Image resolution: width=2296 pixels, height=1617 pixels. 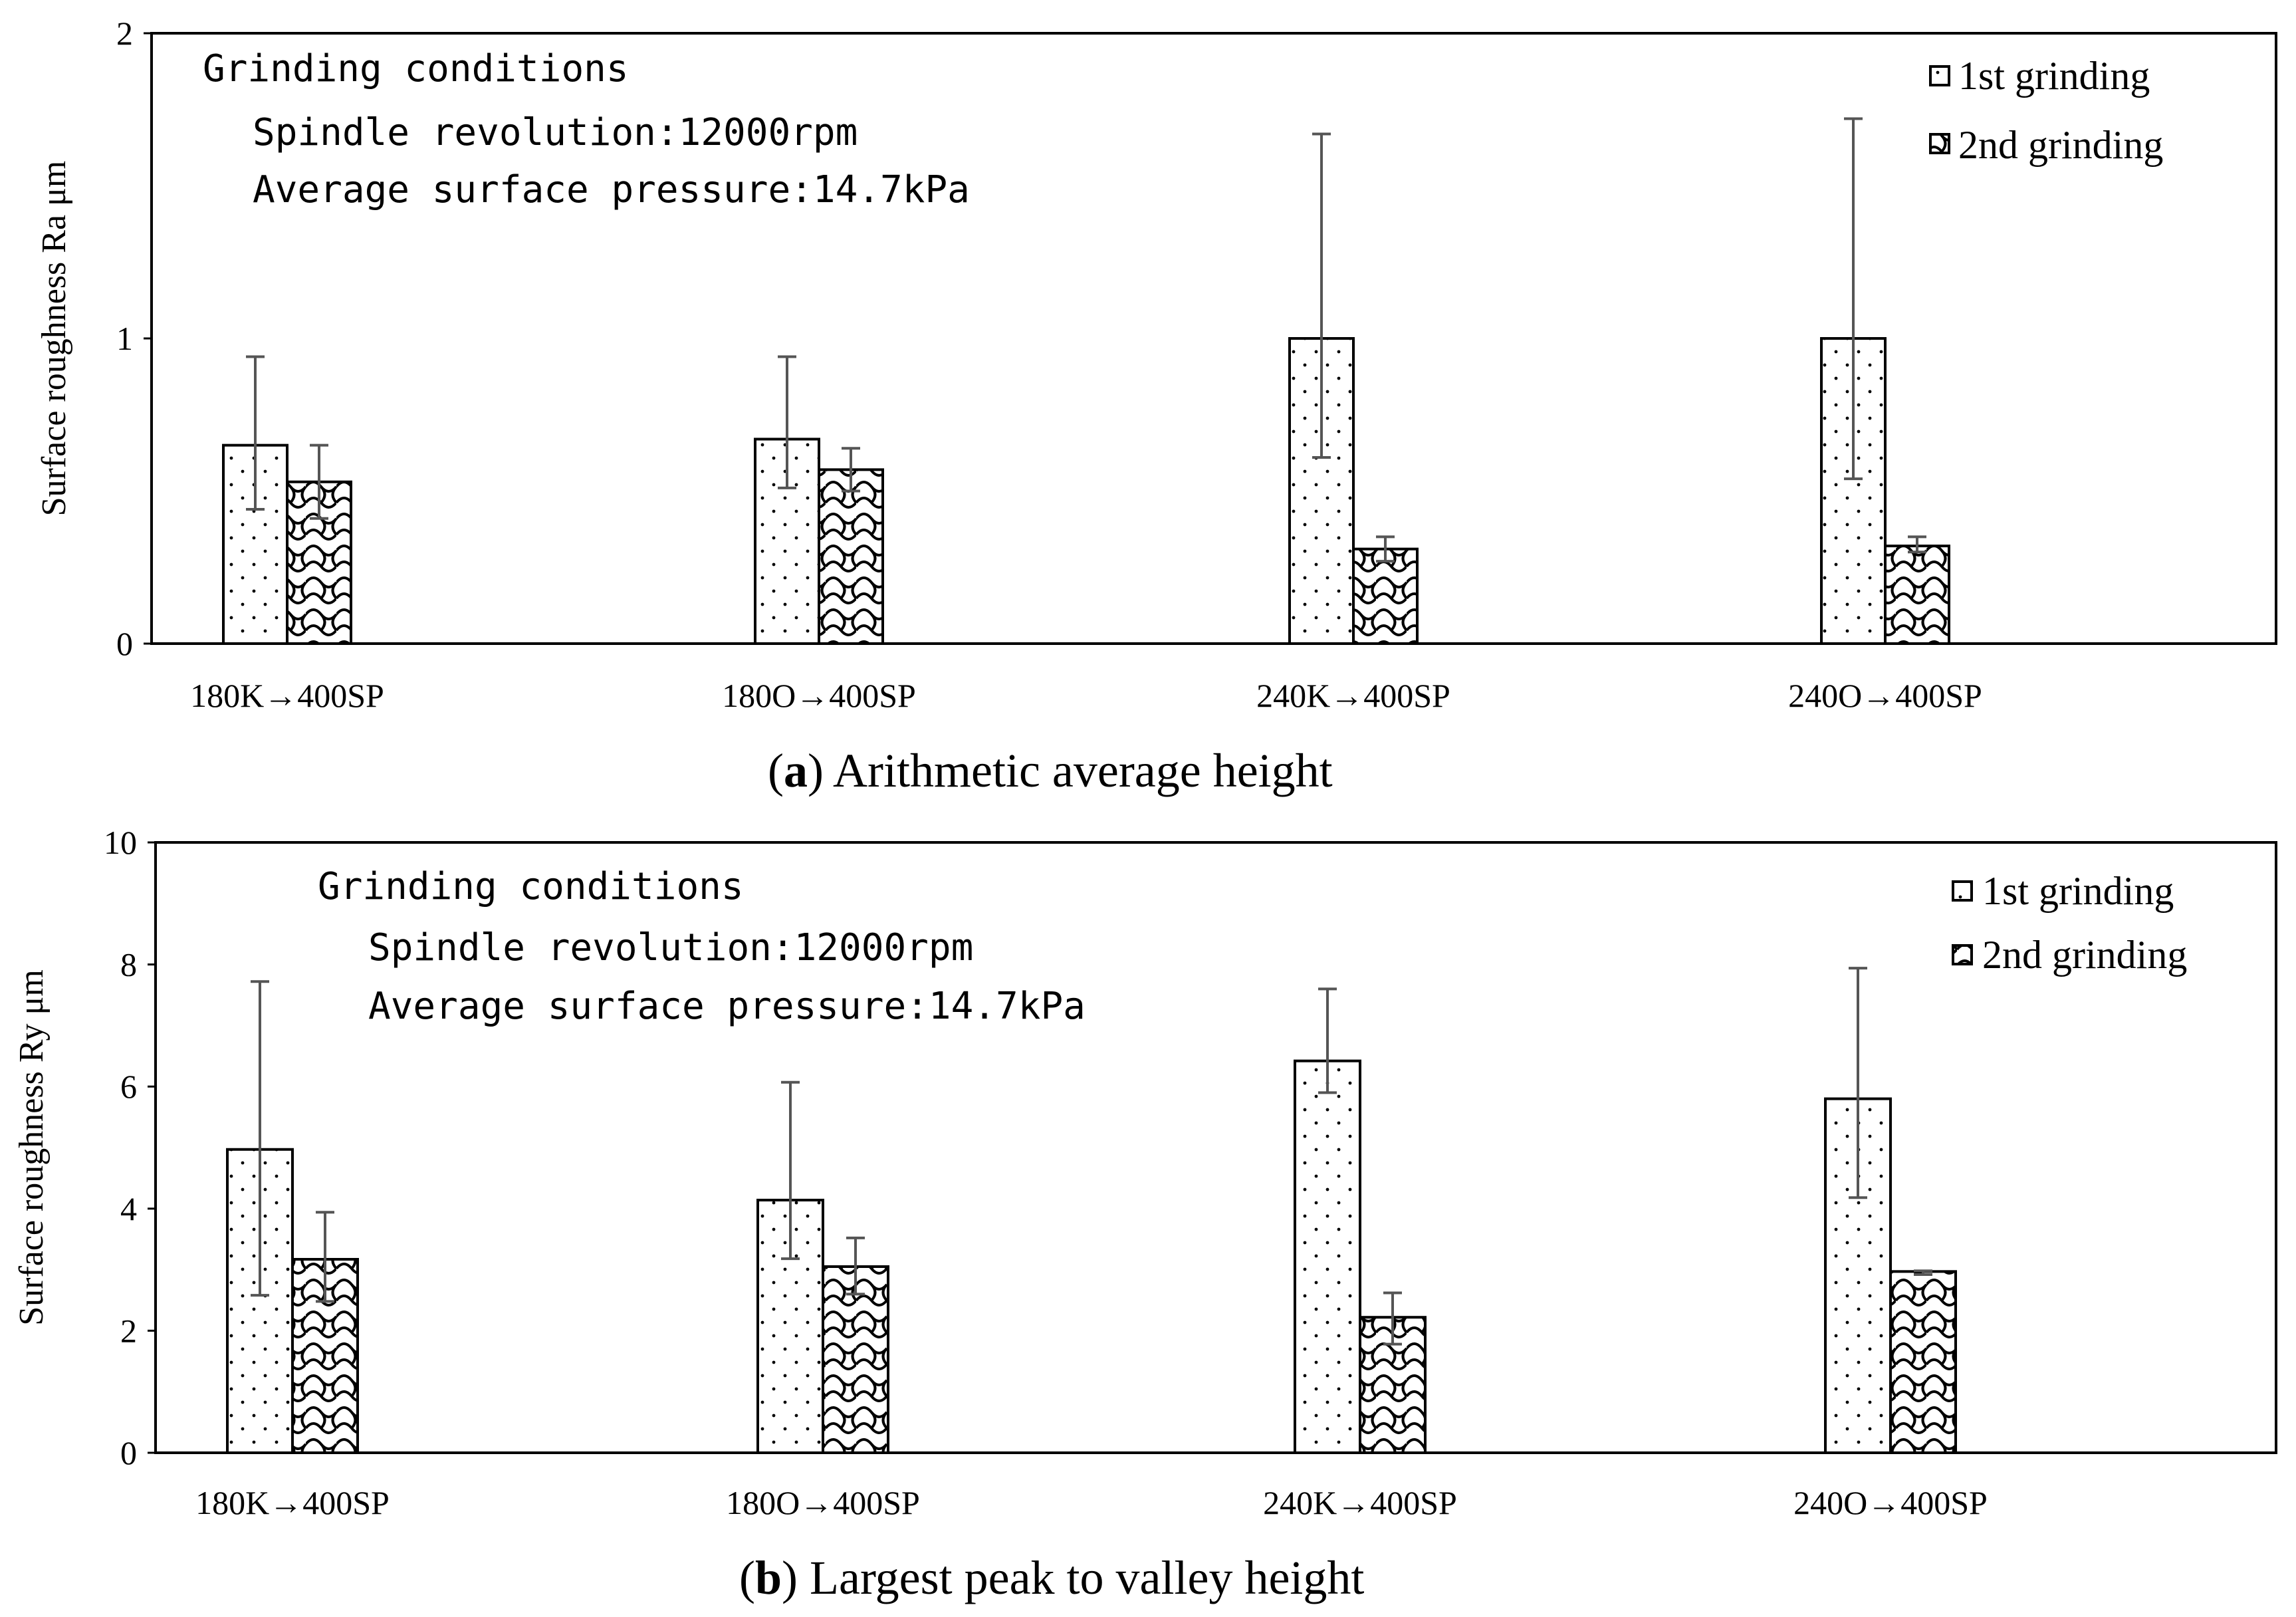 I want to click on caption-text: Arithmetic average height, so click(x=1083, y=771).